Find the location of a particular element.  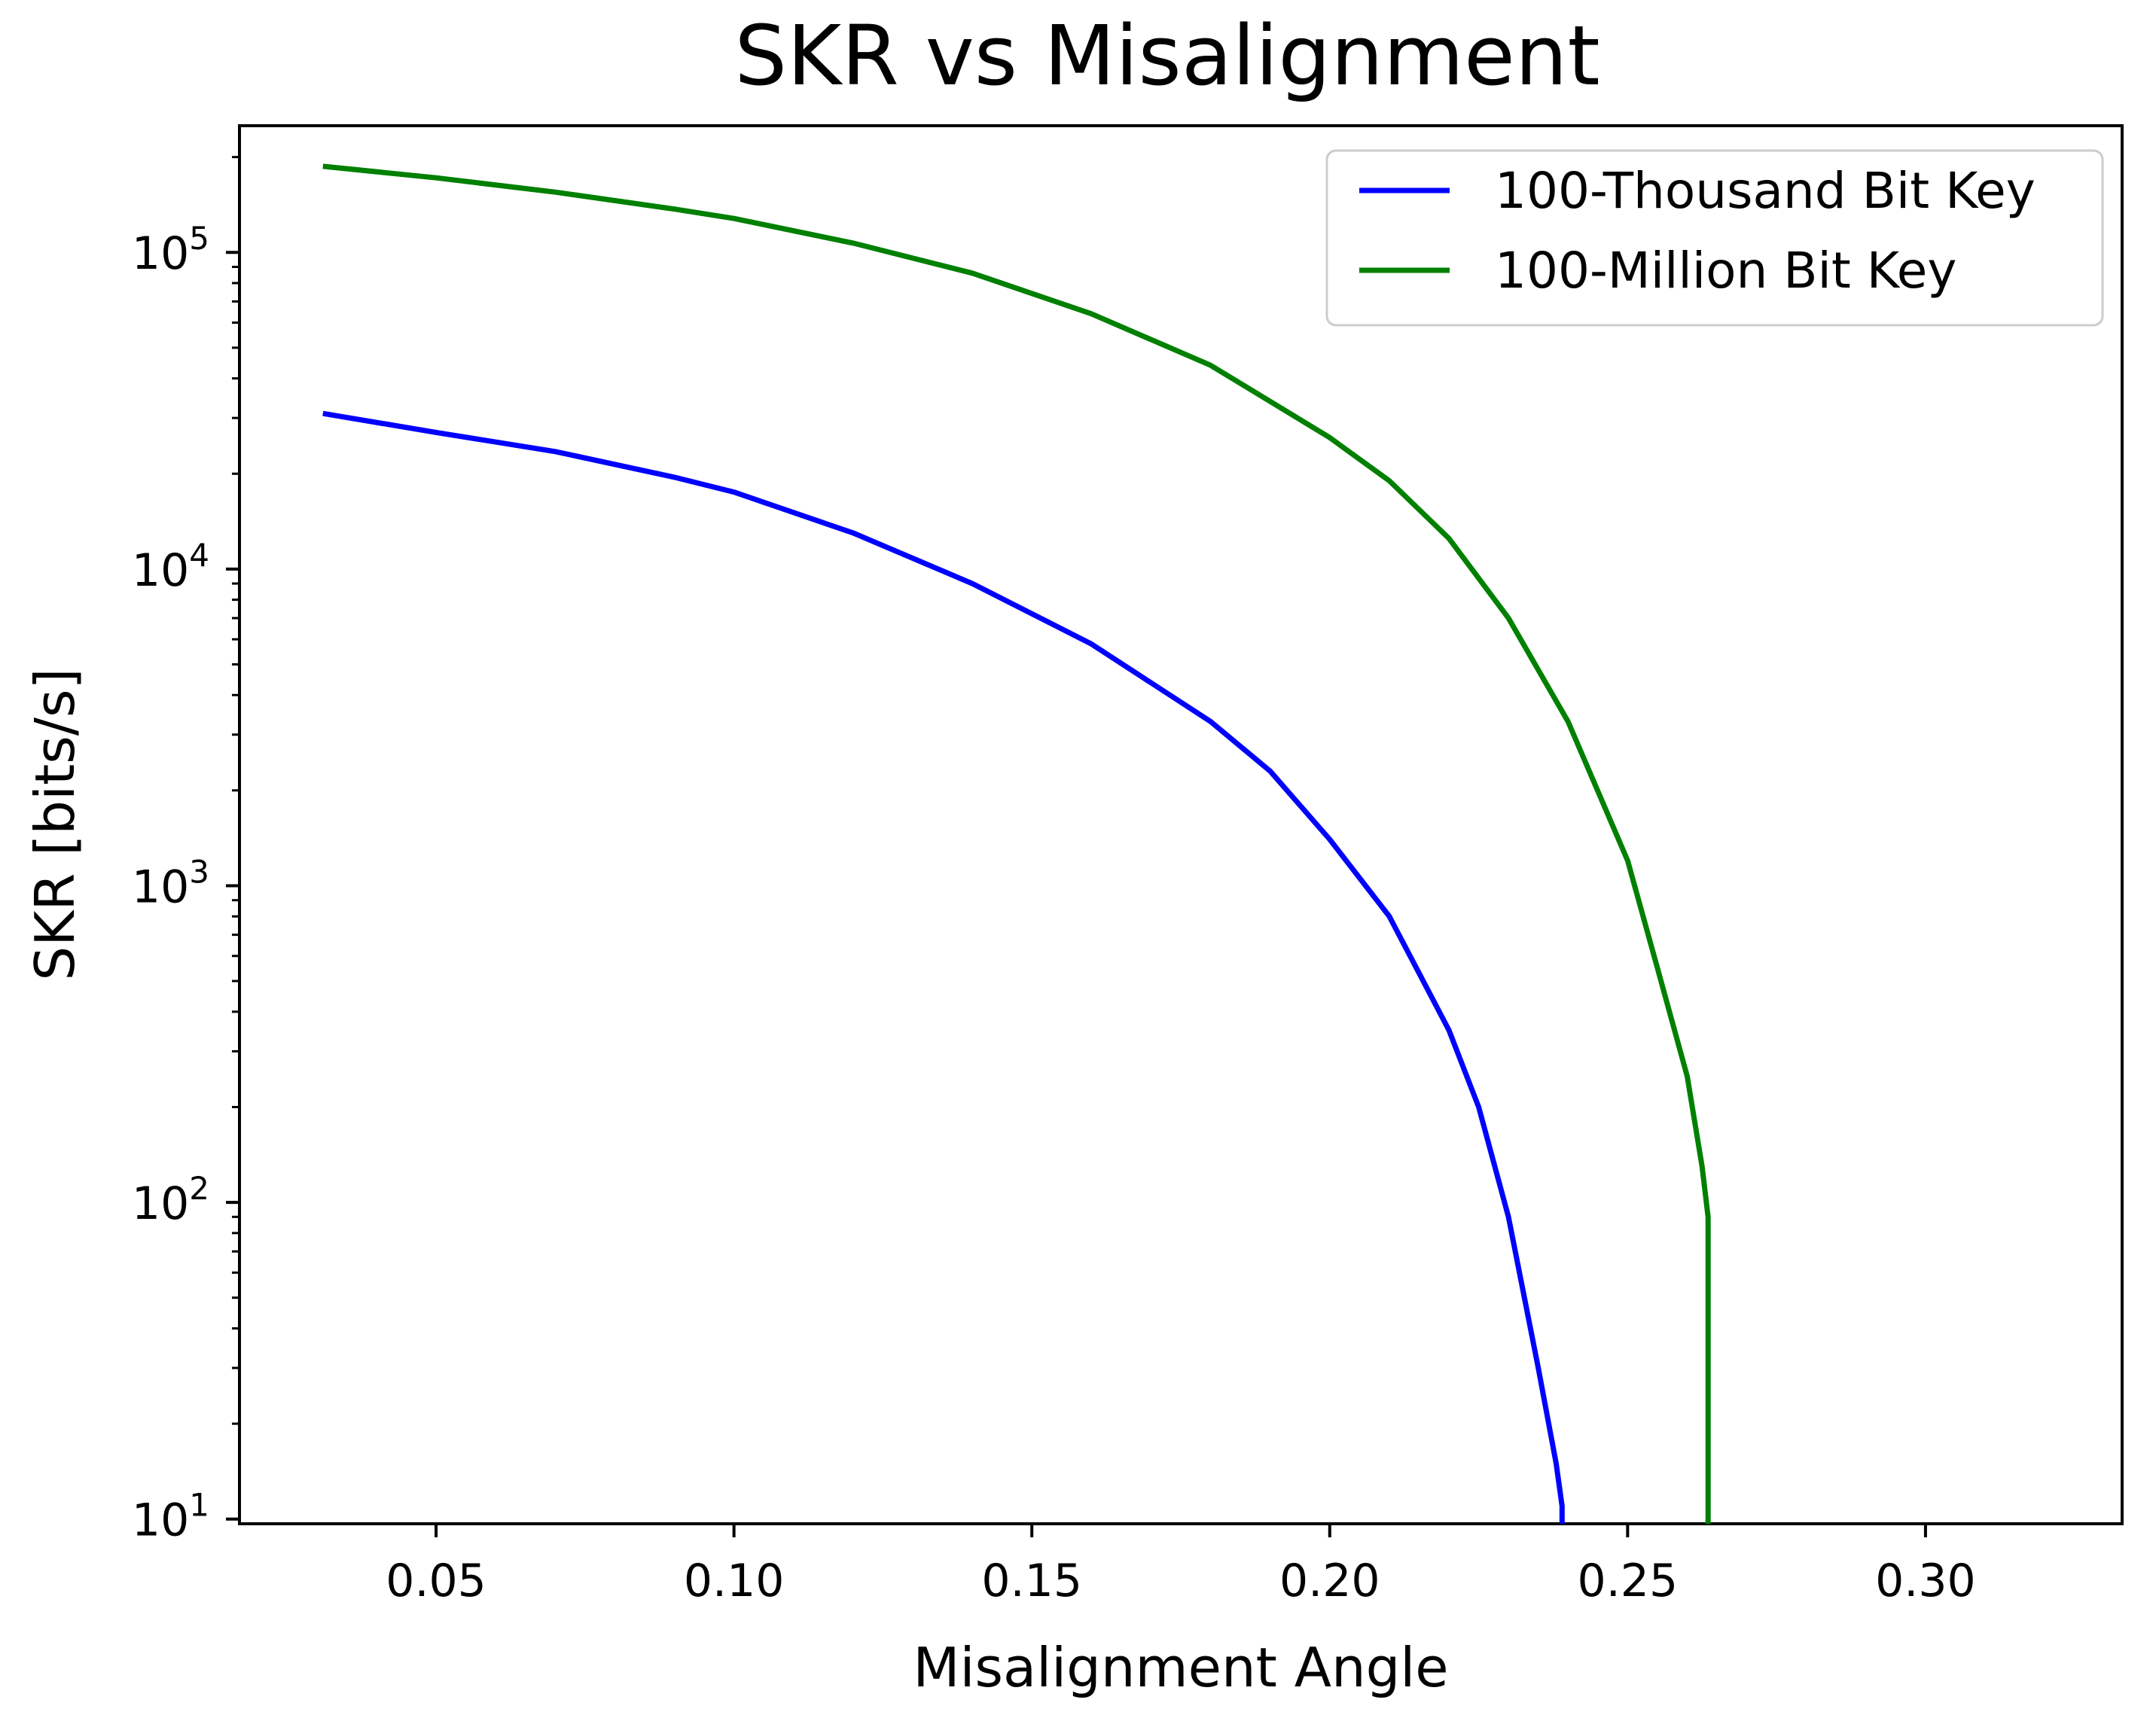

y-tick-label: 10¹ is located at coordinates (170, 1517).